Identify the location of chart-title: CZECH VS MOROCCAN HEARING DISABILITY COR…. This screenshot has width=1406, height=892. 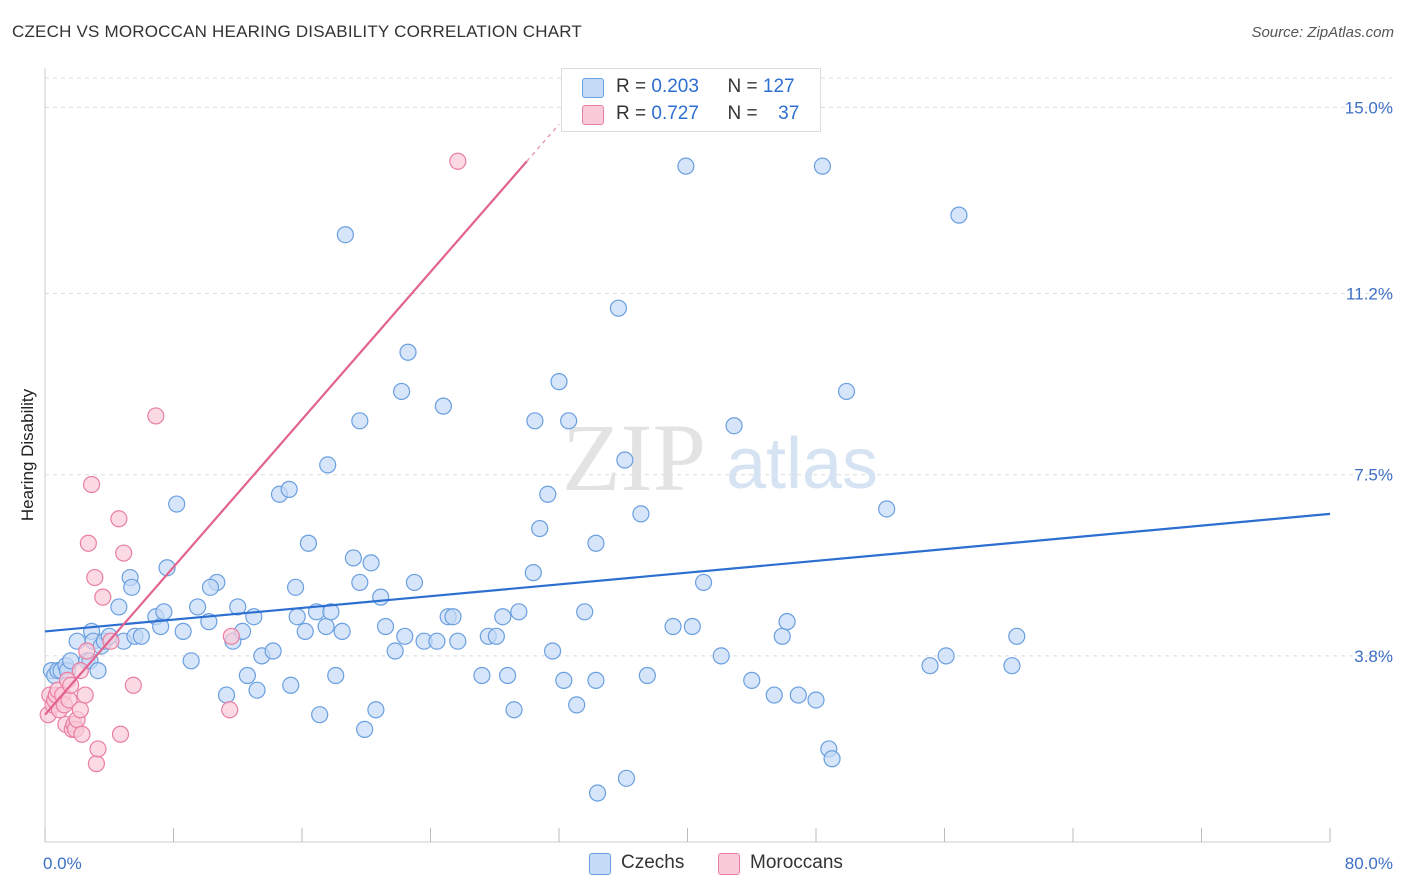
(297, 31).